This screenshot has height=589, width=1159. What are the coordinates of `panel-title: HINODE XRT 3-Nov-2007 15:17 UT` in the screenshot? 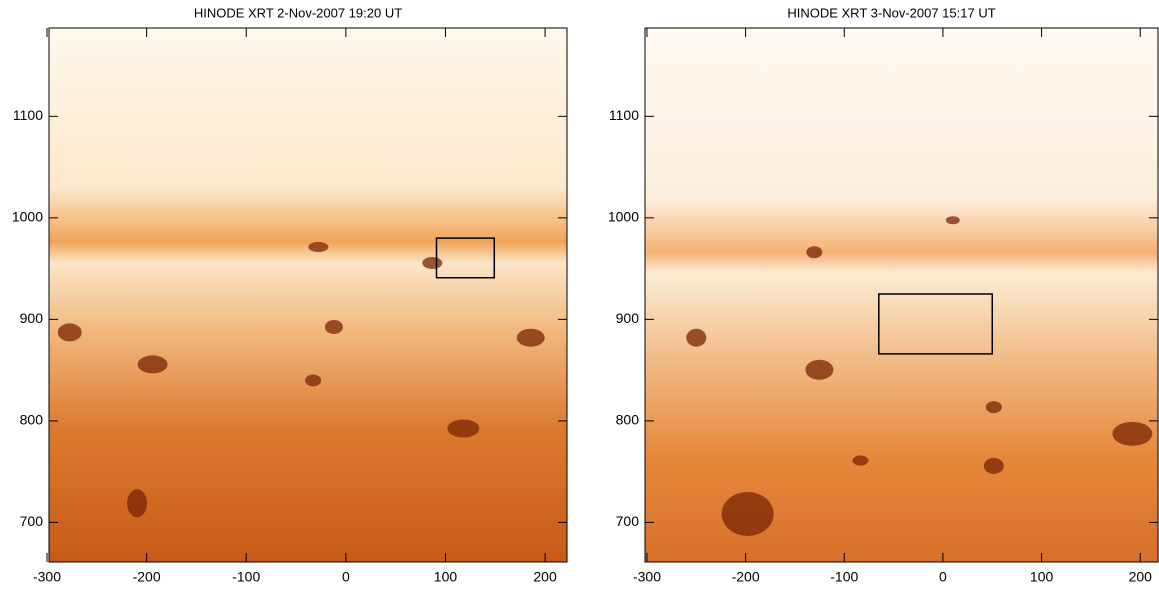 It's located at (891, 12).